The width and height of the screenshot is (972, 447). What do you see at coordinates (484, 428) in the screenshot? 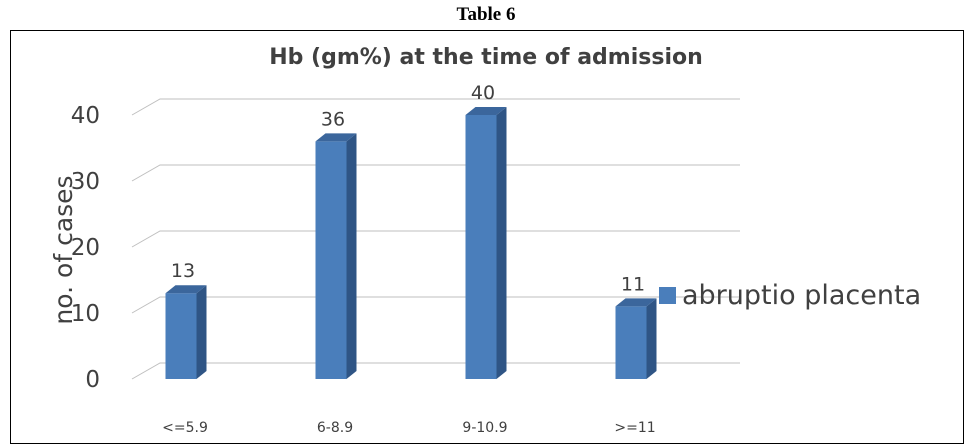
I see `category-label: 9-10.9` at bounding box center [484, 428].